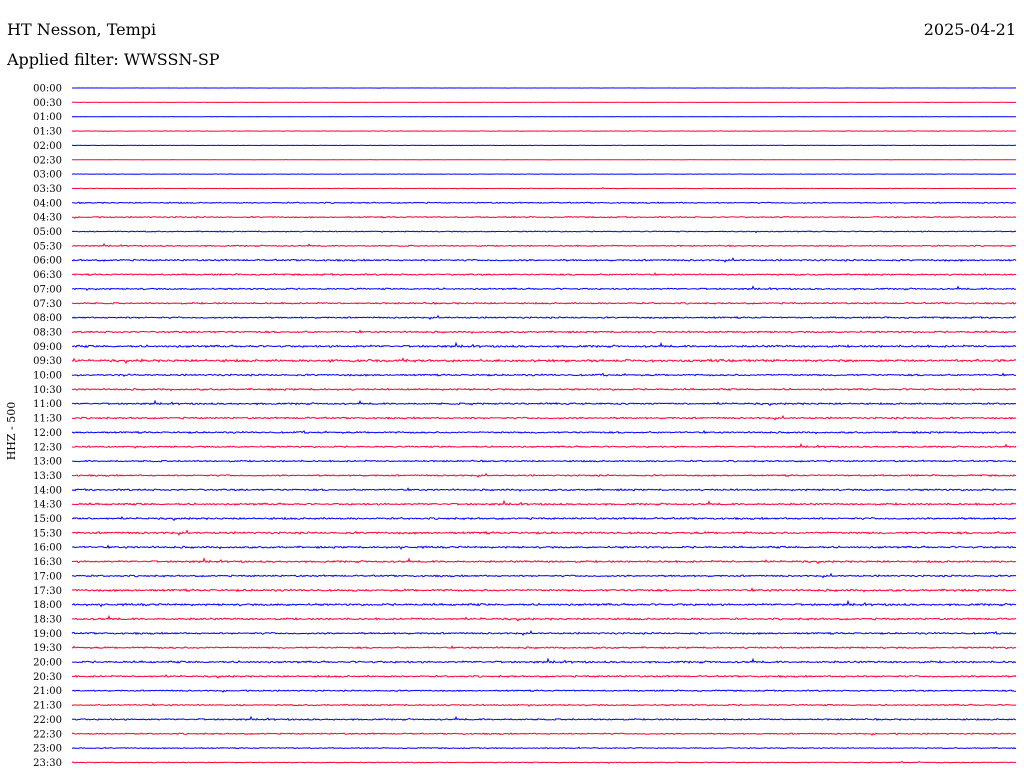 This screenshot has height=780, width=1024. I want to click on time-label: 17:00, so click(47, 576).